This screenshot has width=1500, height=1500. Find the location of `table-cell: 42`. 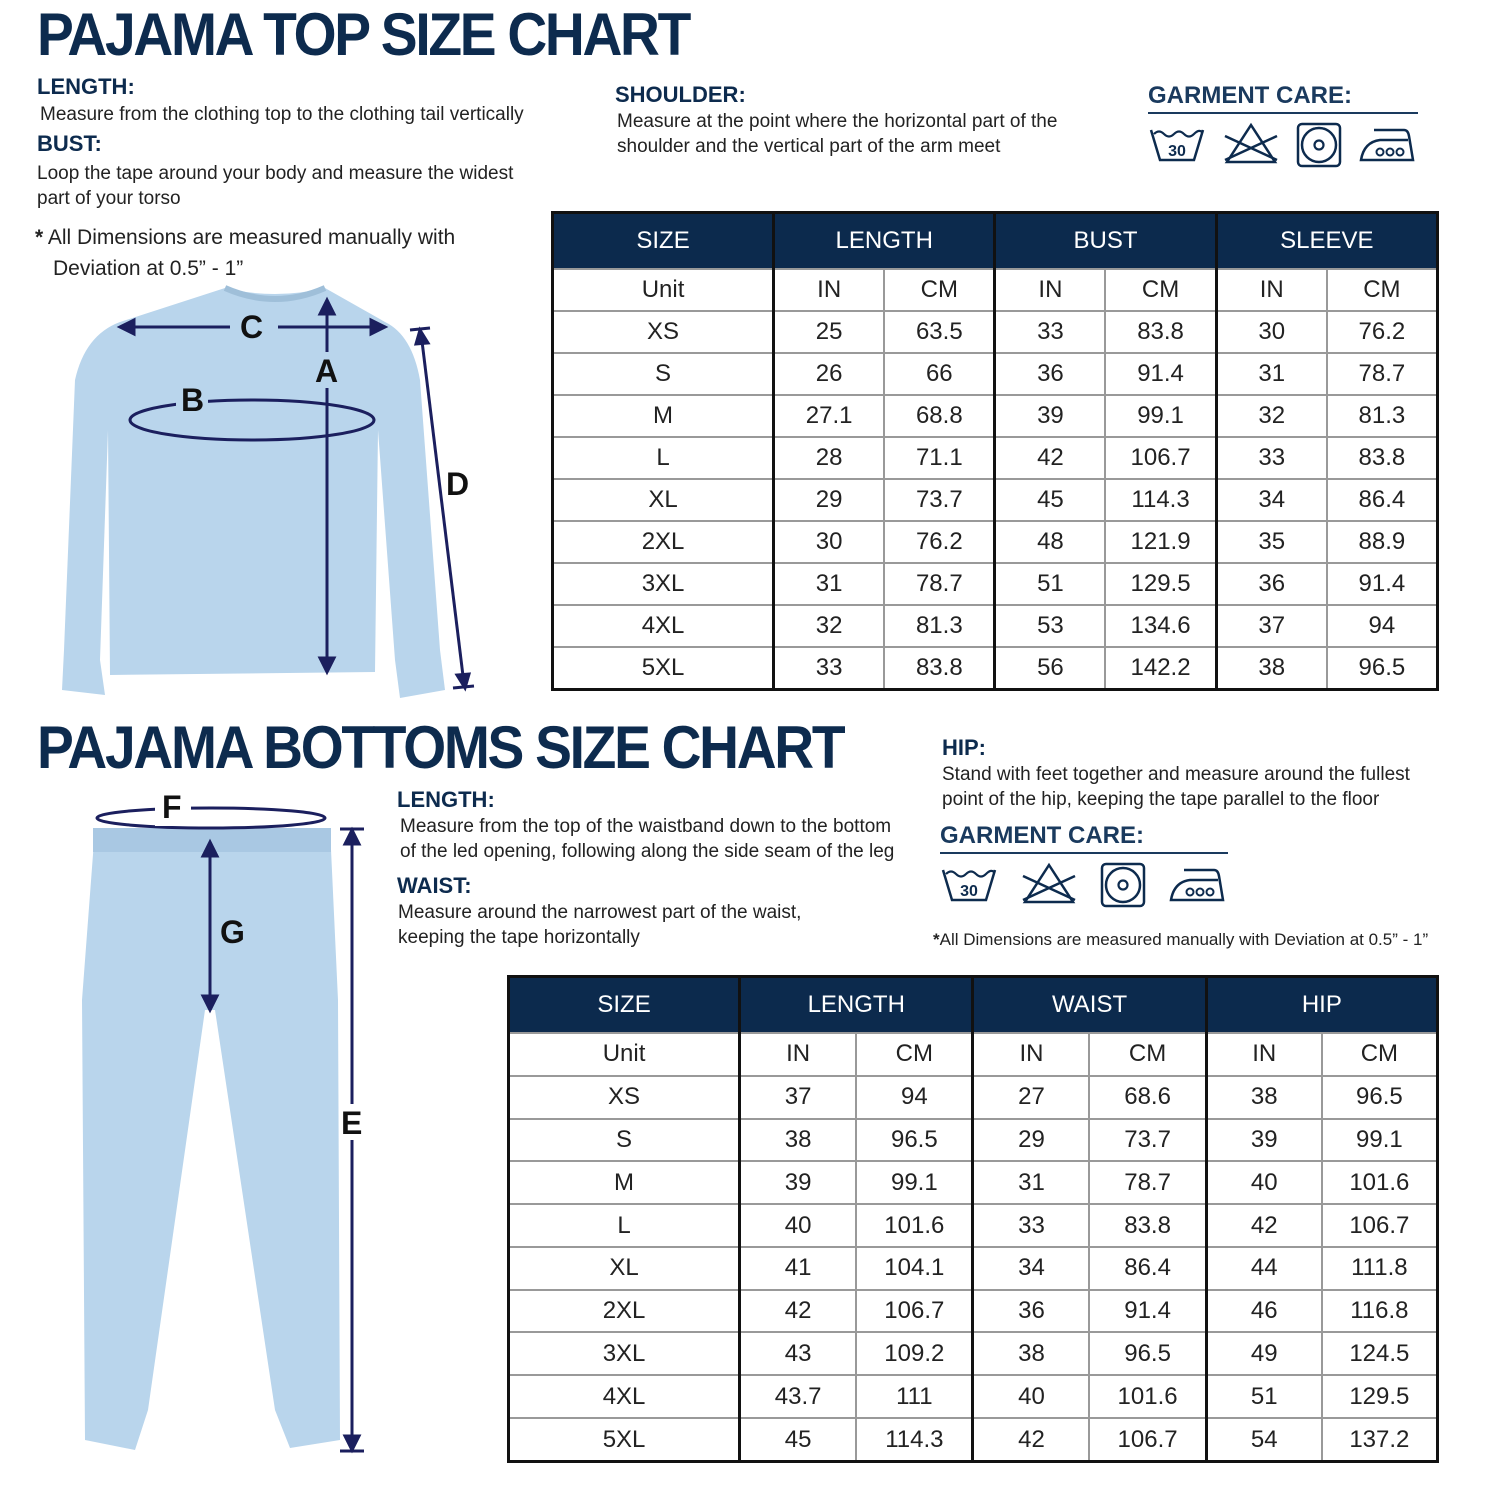

table-cell: 42 is located at coordinates (1031, 1440).